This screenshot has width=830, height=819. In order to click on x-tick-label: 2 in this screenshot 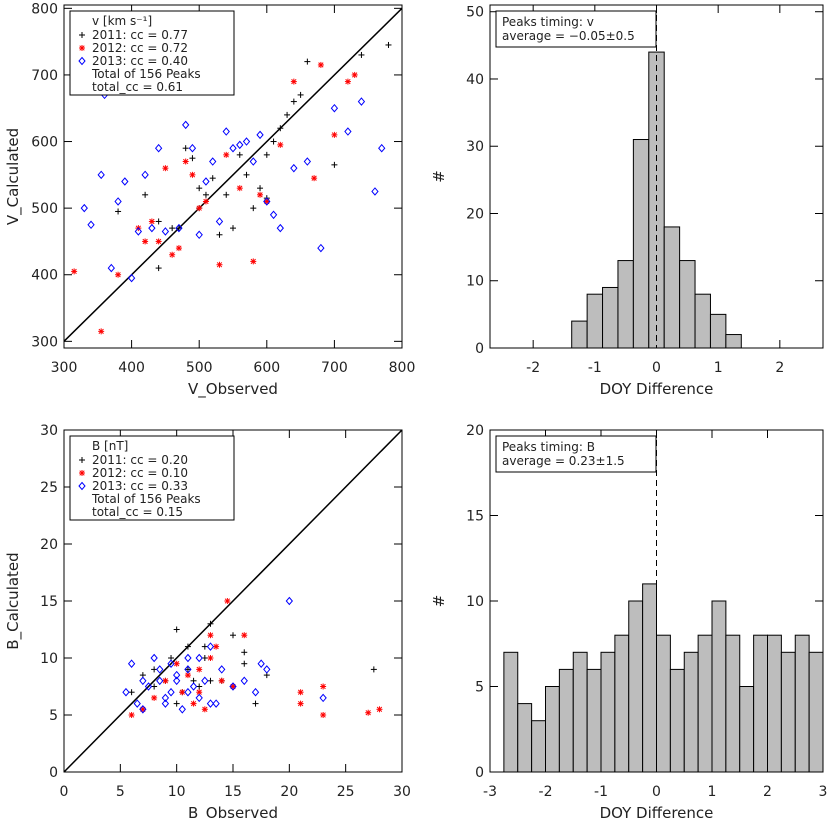, I will do `click(767, 792)`.